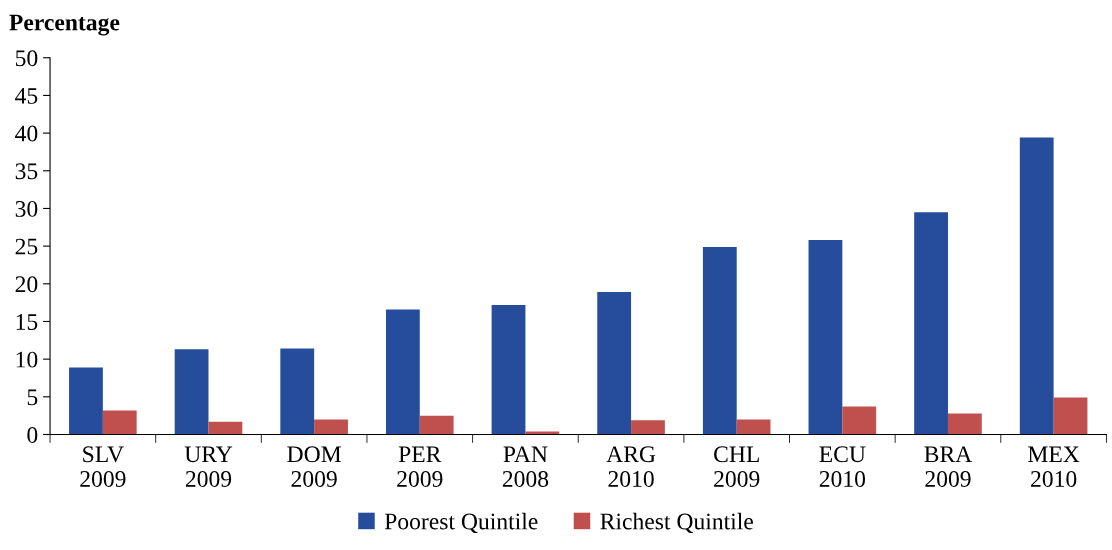  Describe the element at coordinates (26, 171) in the screenshot. I see `y-tick-label: 35` at that location.